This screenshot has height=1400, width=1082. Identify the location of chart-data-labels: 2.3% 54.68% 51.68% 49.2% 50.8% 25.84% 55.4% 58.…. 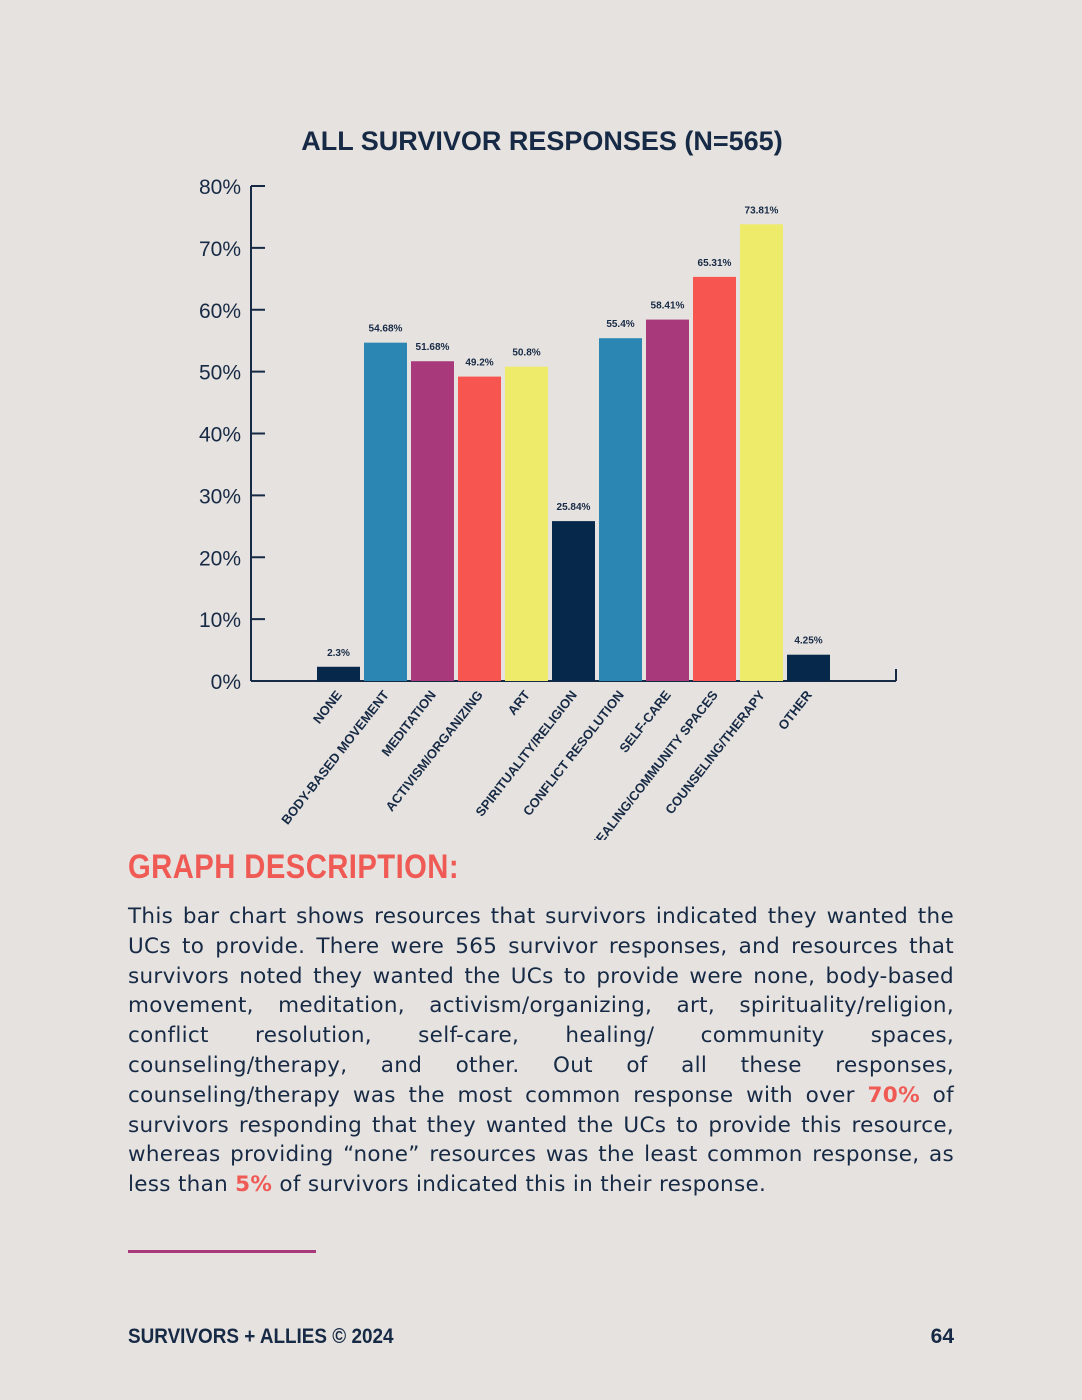
(575, 431).